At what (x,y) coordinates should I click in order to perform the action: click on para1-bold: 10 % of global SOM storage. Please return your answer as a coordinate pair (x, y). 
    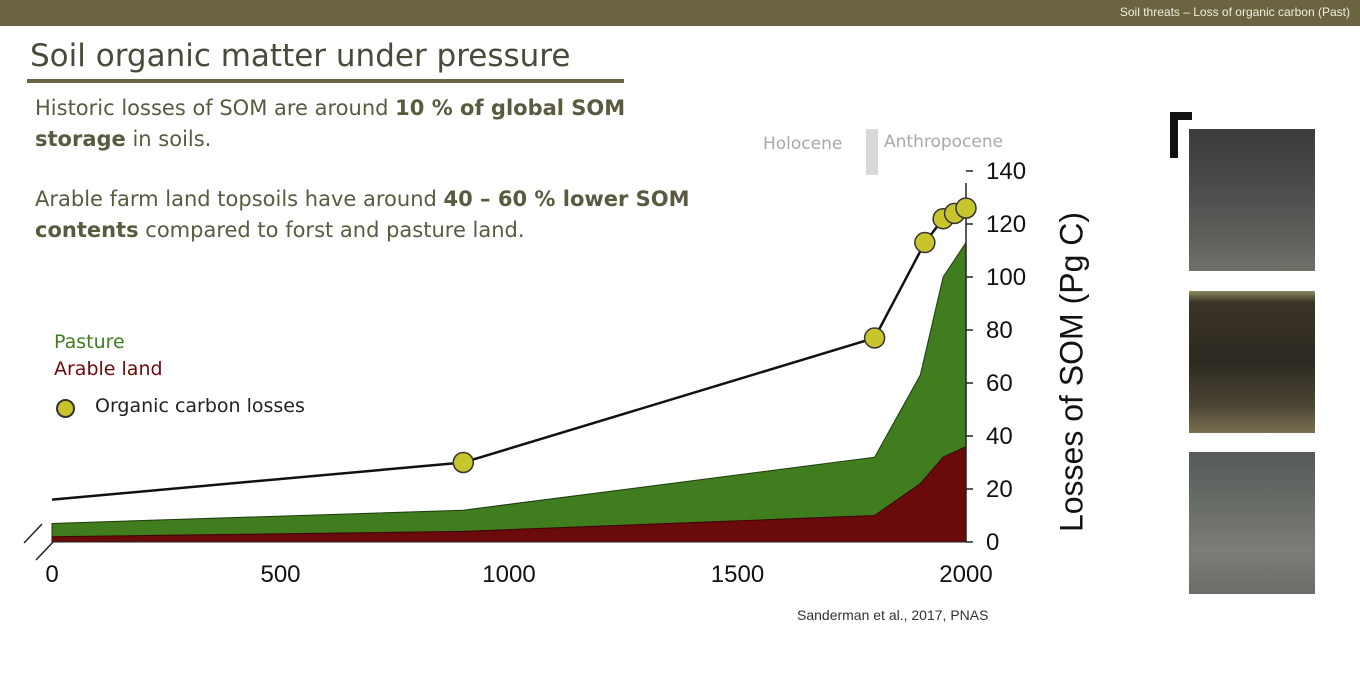
    Looking at the image, I should click on (330, 123).